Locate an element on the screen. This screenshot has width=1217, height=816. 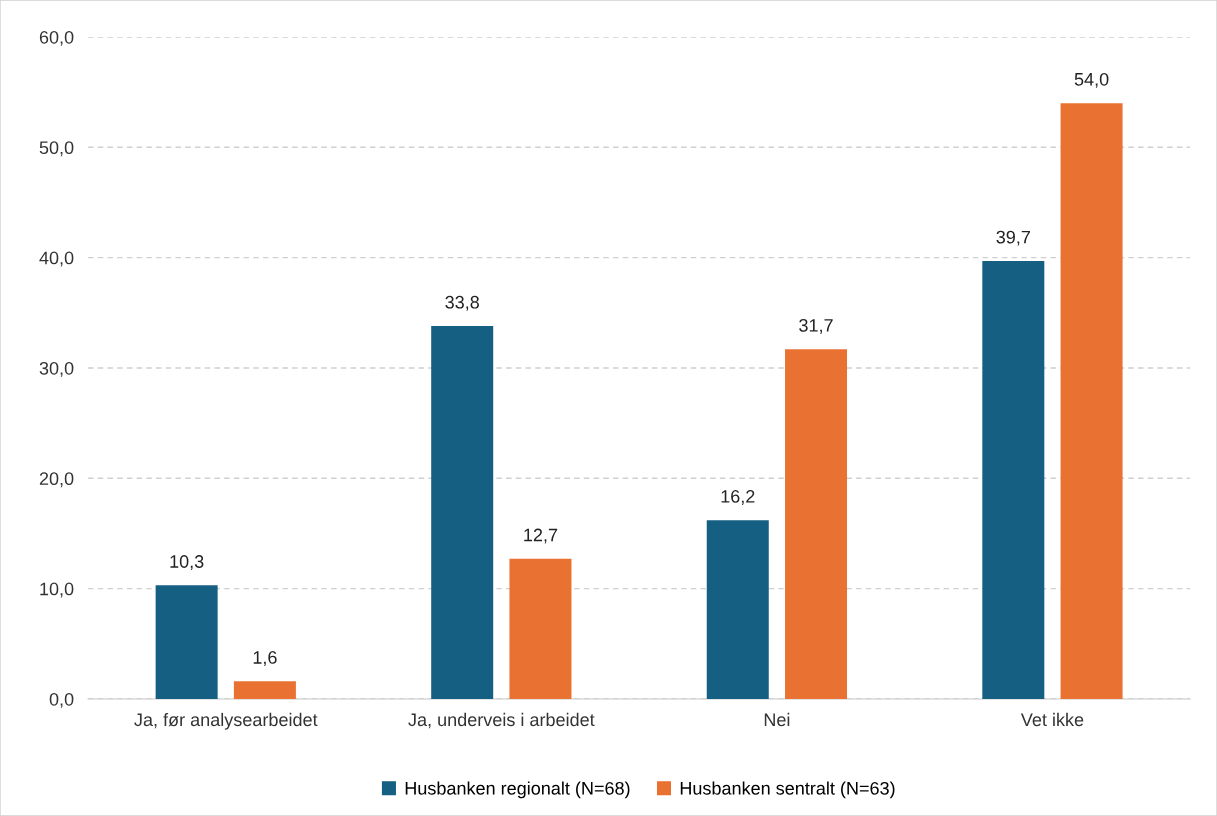
x-tick-label: Ja, underveis i arbeidet is located at coordinates (501, 720).